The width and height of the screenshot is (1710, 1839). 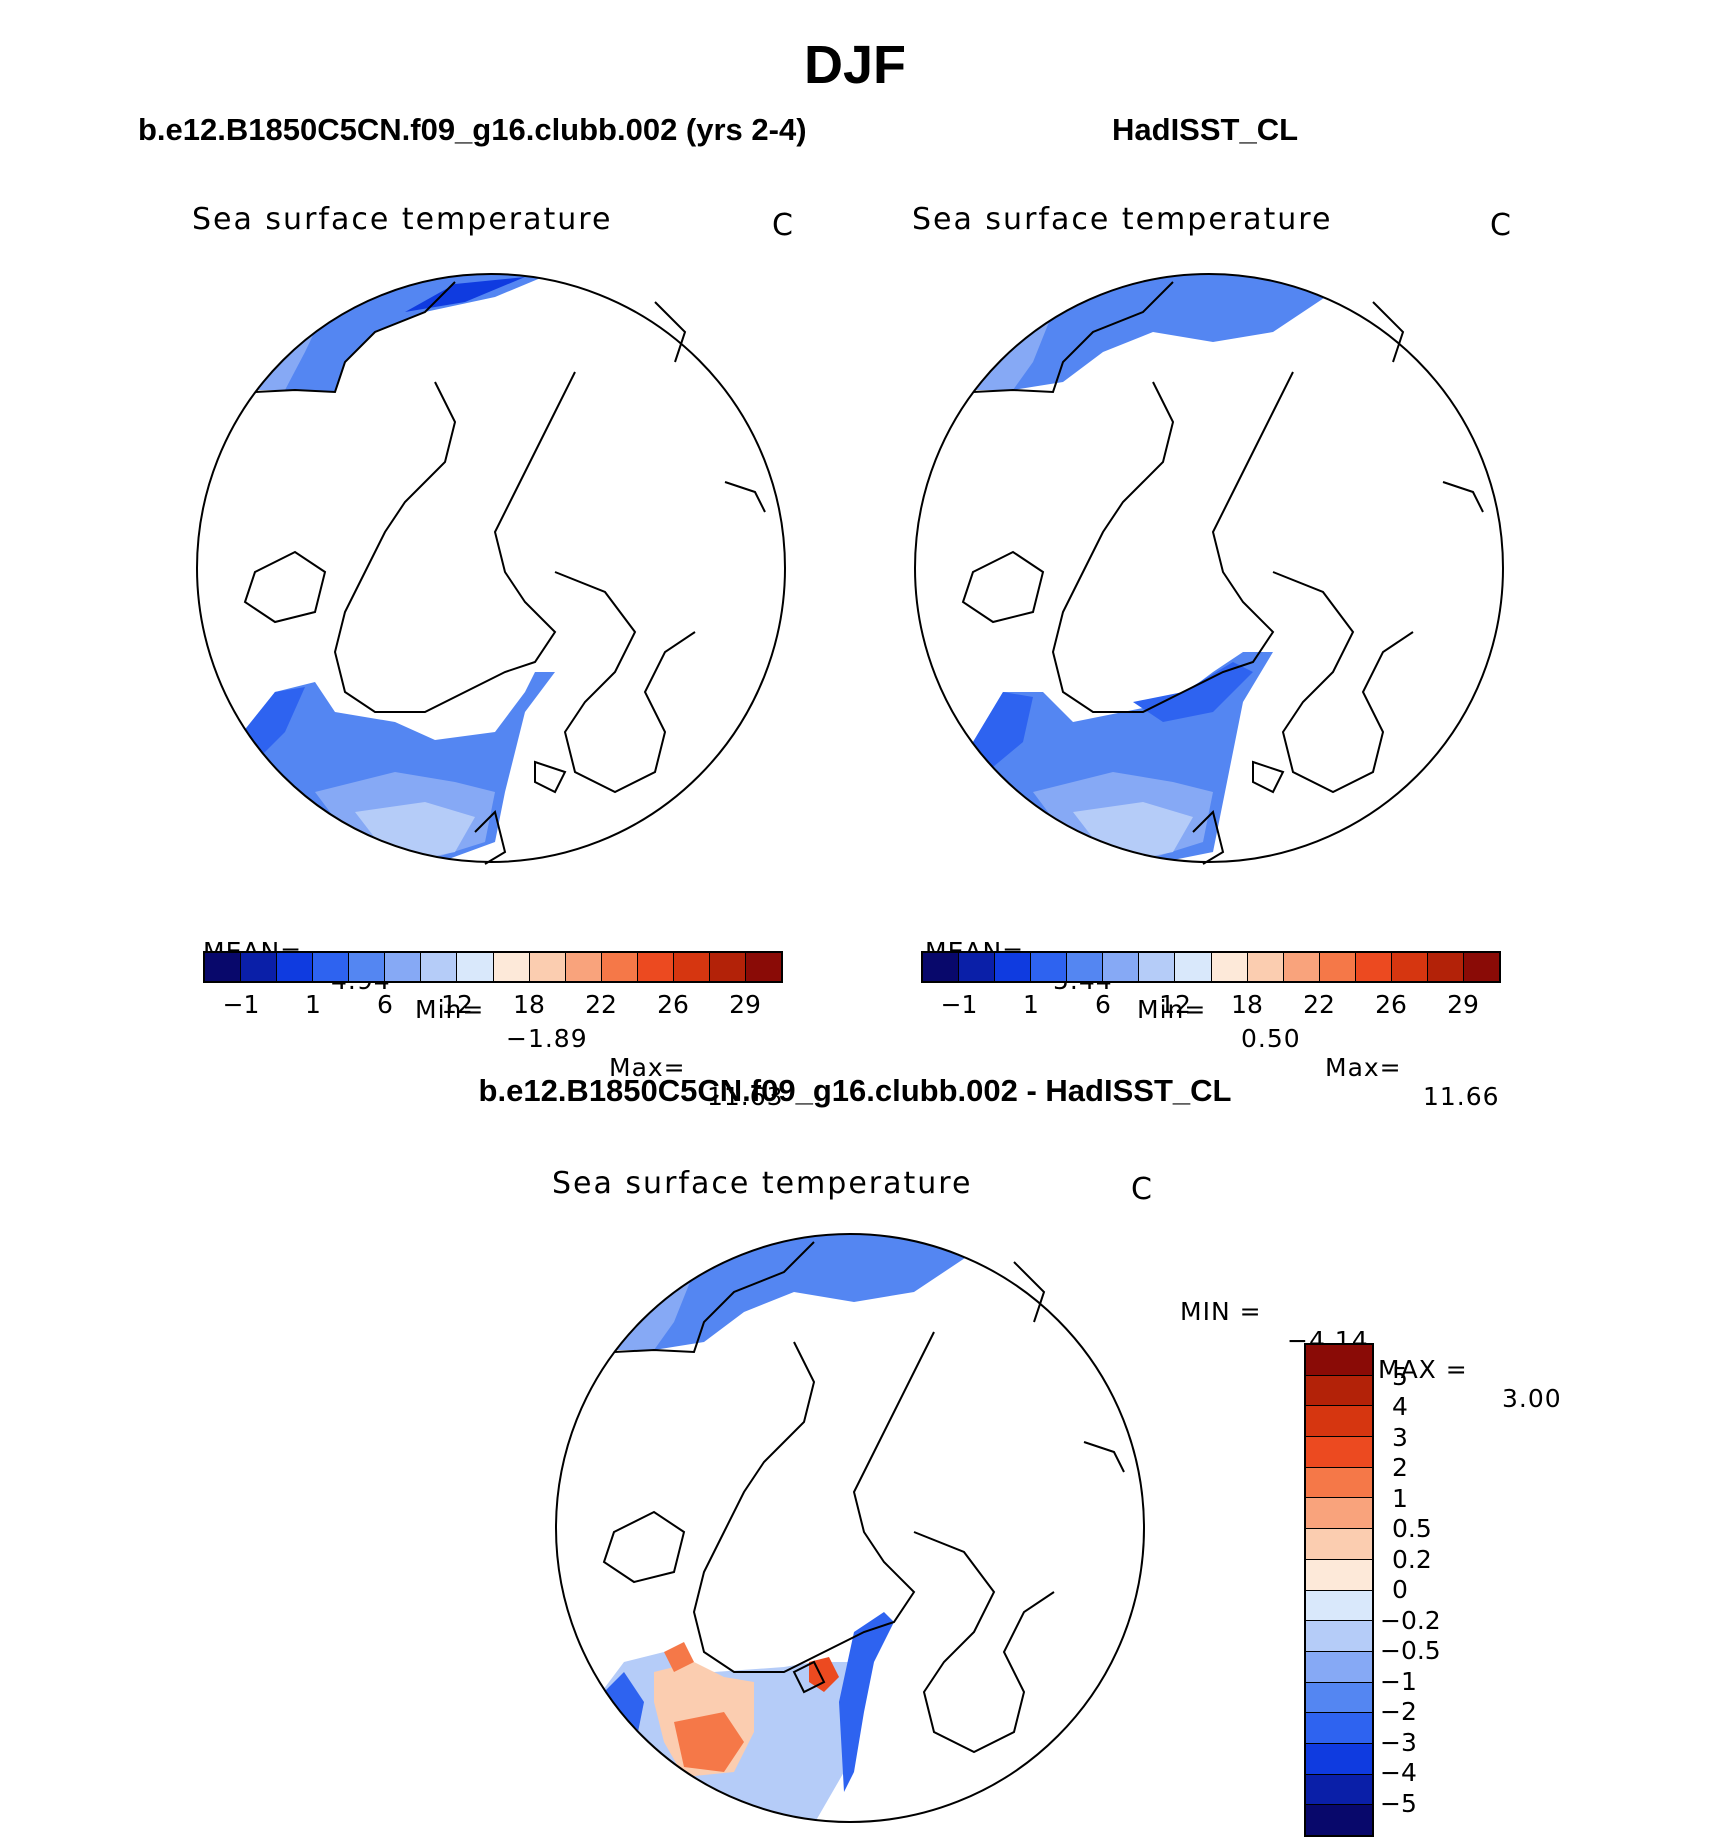 What do you see at coordinates (1205, 129) in the screenshot?
I see `obs-panel-title: HadISST_CL` at bounding box center [1205, 129].